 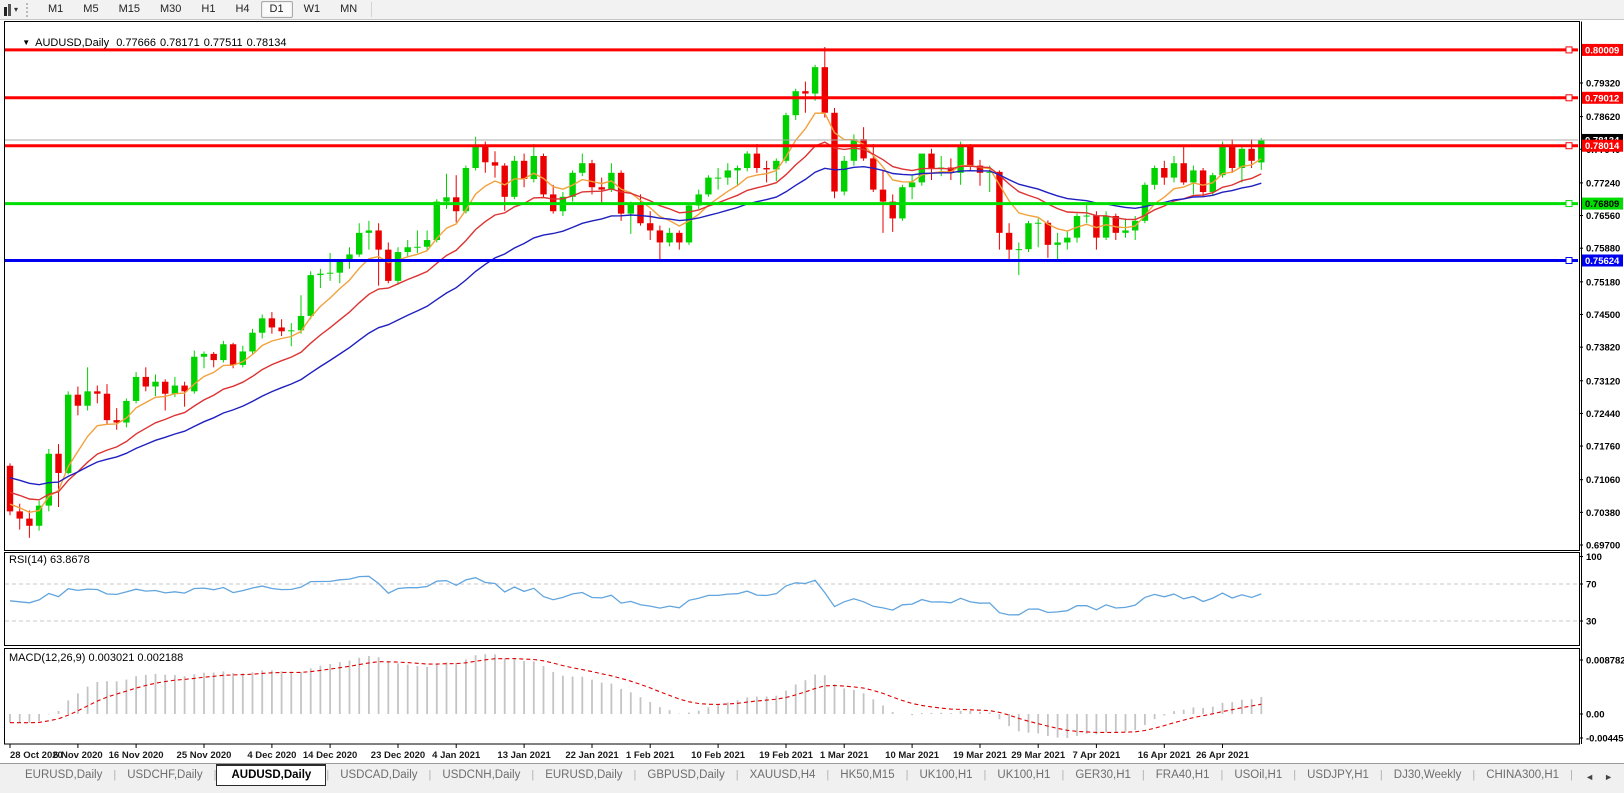 What do you see at coordinates (1594, 557) in the screenshot?
I see `svg-text: 100` at bounding box center [1594, 557].